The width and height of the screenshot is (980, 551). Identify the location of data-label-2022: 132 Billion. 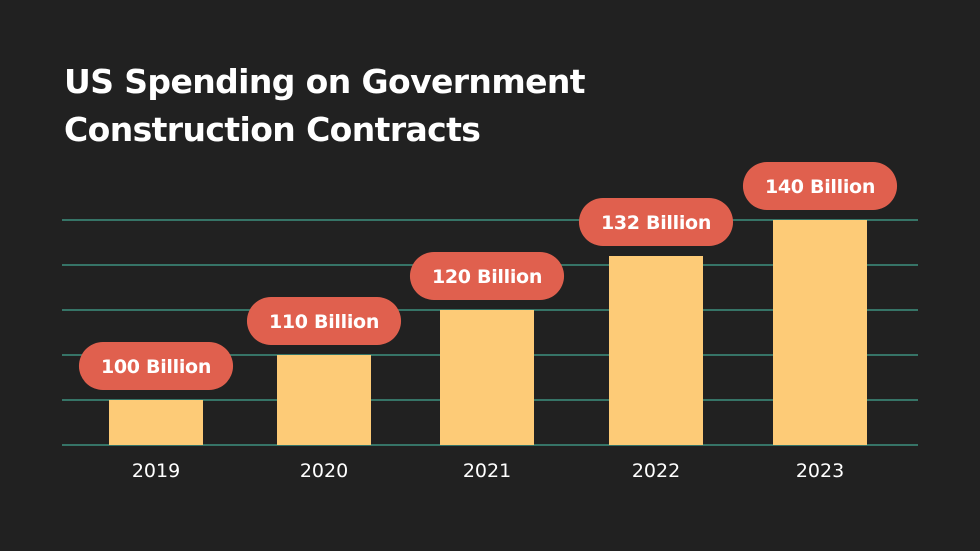
(656, 222).